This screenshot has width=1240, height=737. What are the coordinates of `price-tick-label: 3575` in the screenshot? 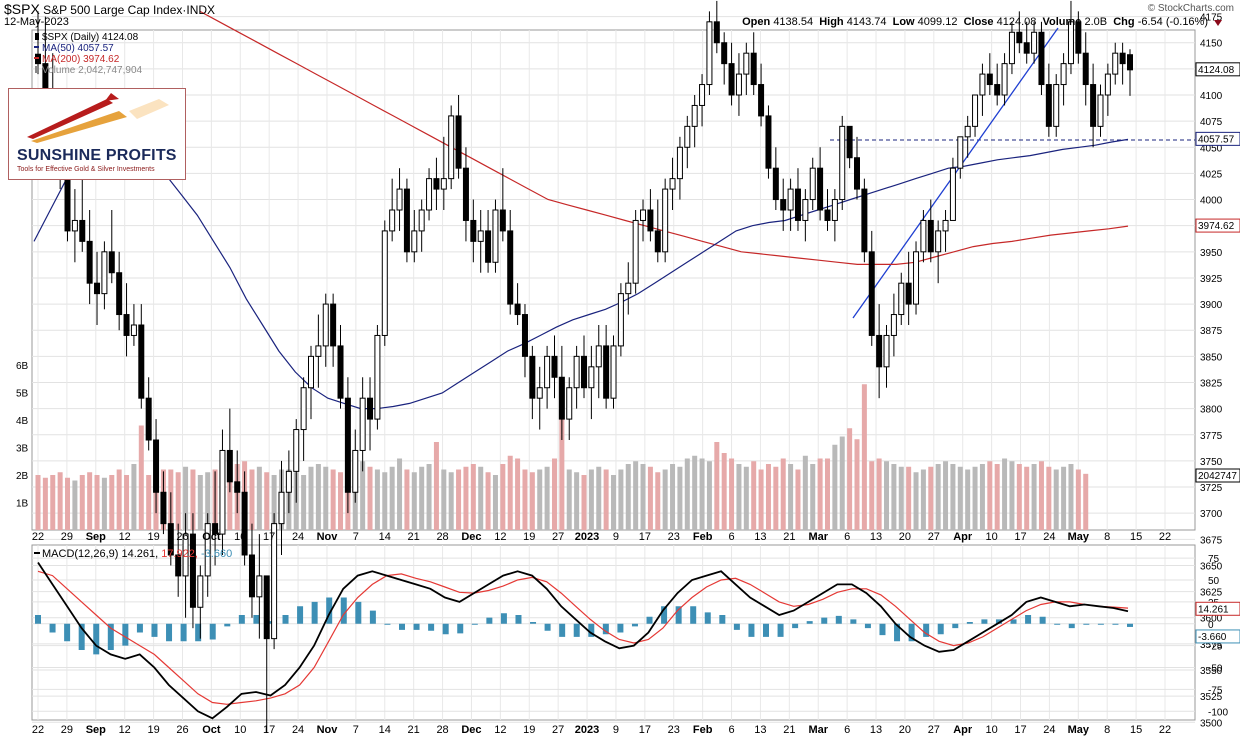 It's located at (1211, 645).